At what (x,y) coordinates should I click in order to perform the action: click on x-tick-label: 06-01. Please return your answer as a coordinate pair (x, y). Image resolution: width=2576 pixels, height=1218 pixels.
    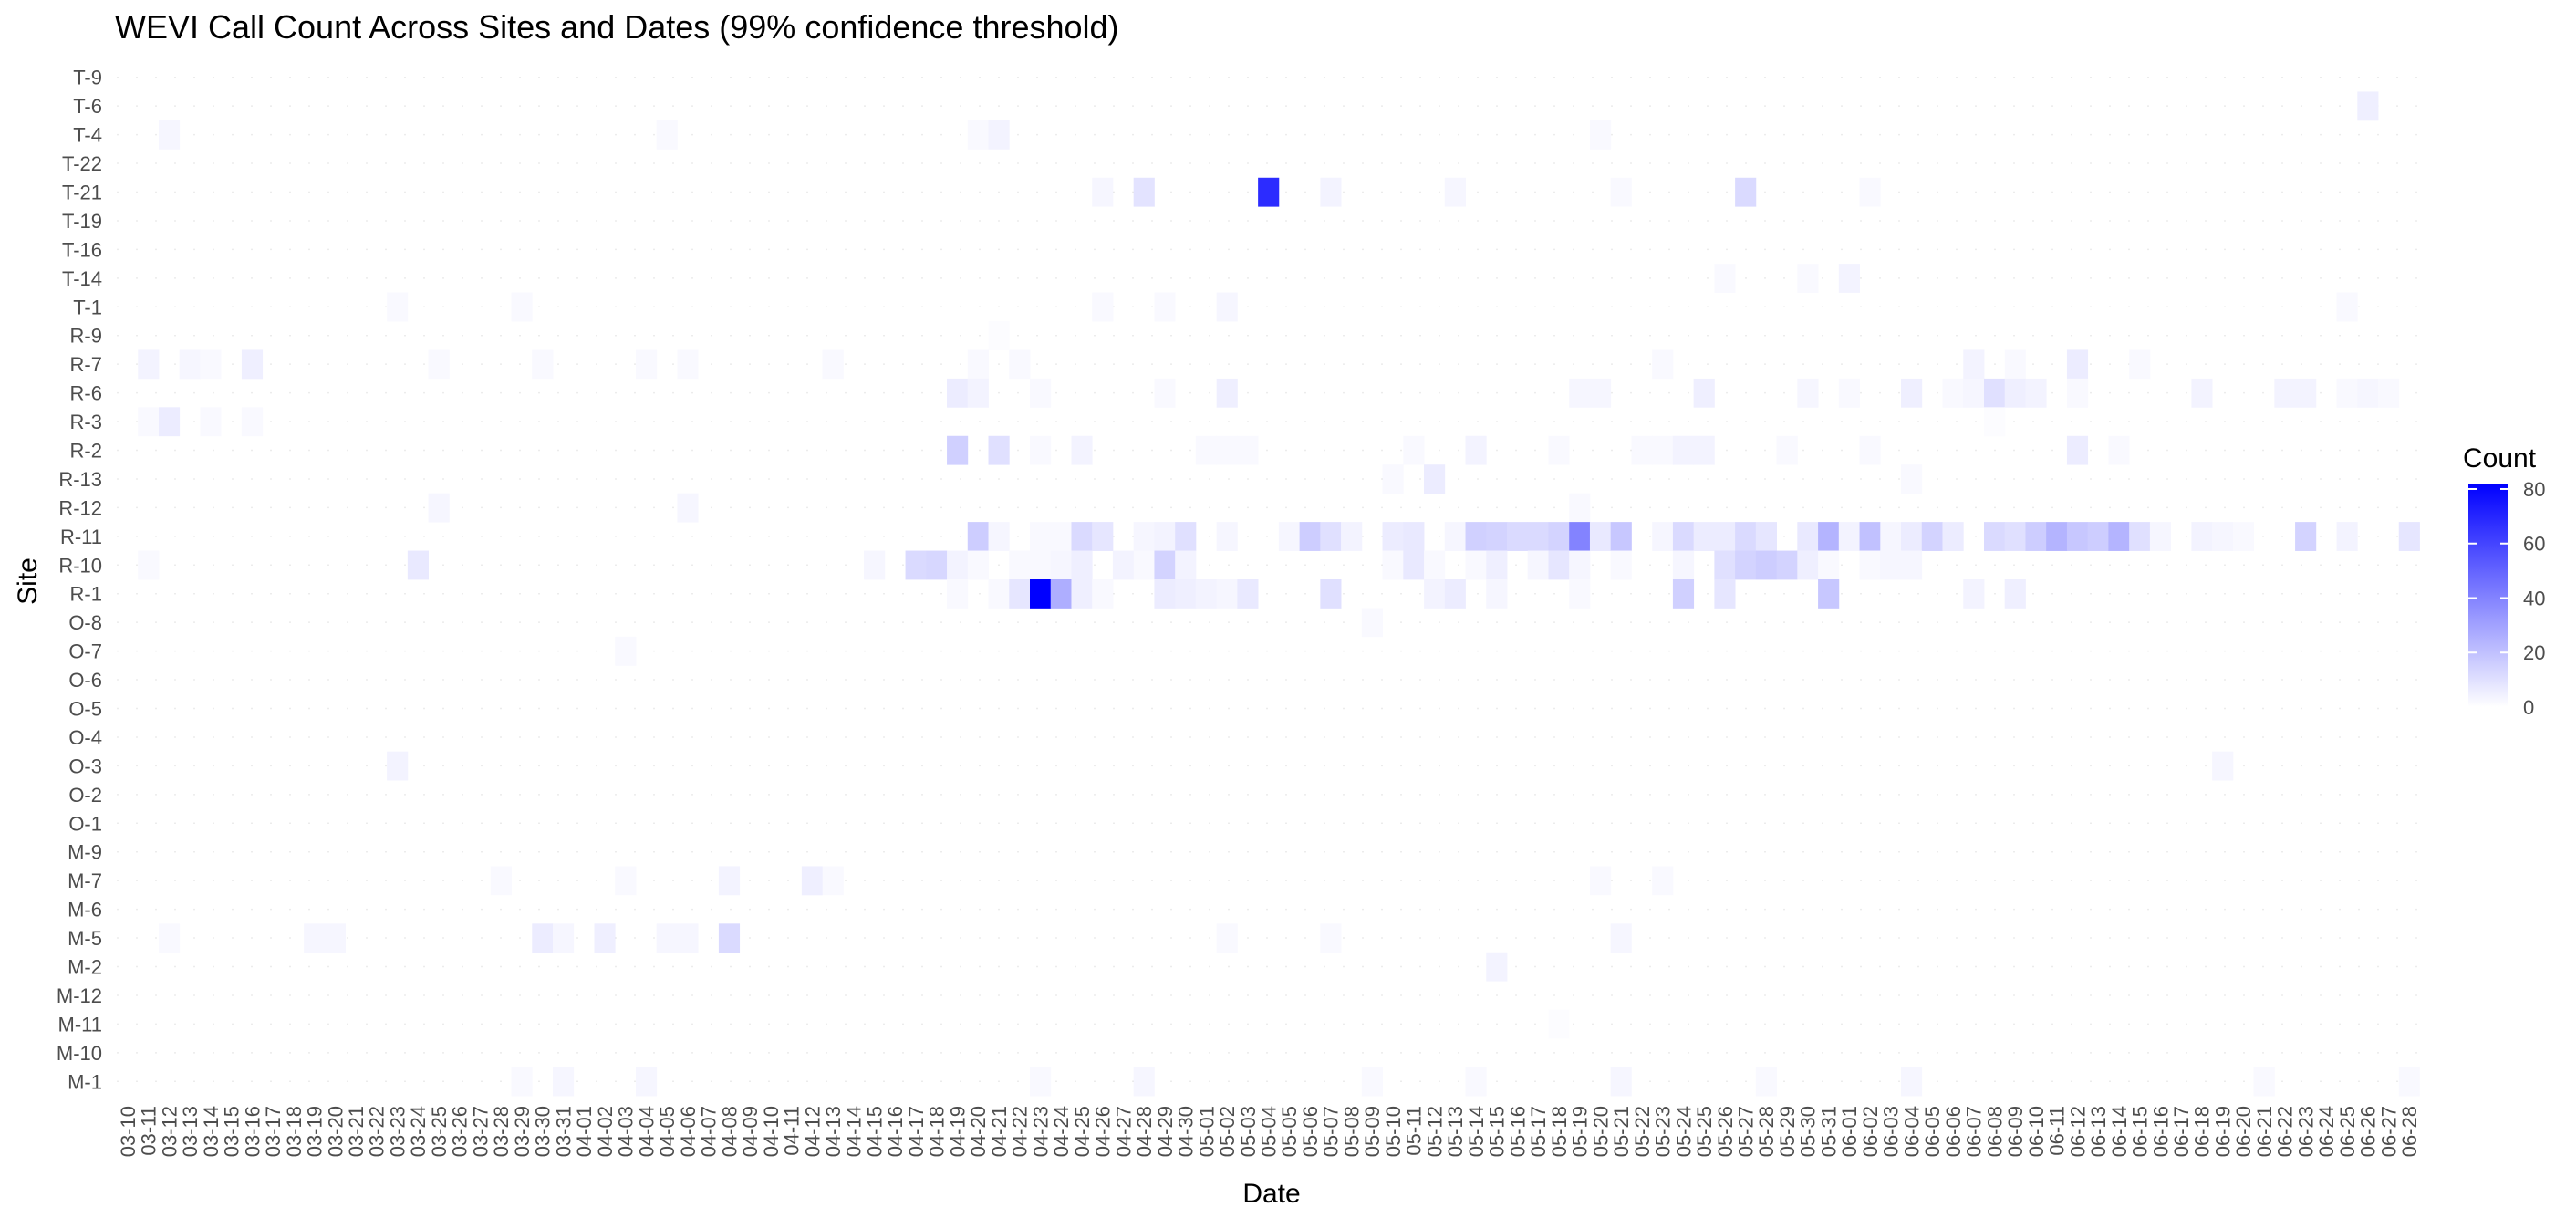
    Looking at the image, I should click on (1850, 1131).